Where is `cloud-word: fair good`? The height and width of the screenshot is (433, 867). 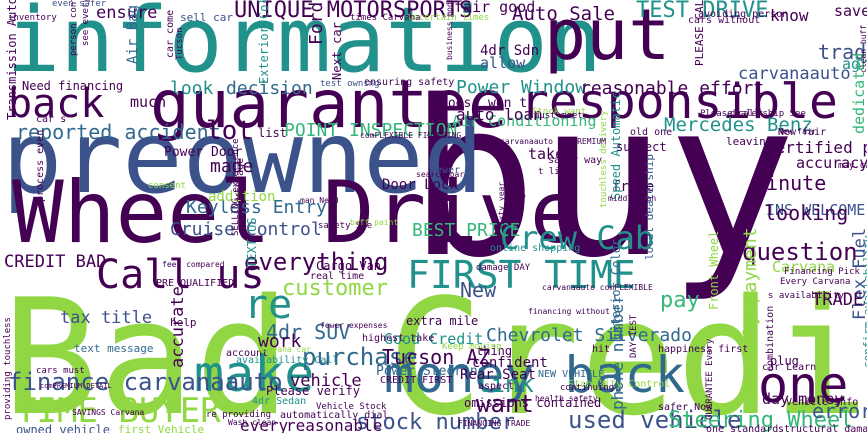
cloud-word: fair good is located at coordinates (495, 8).